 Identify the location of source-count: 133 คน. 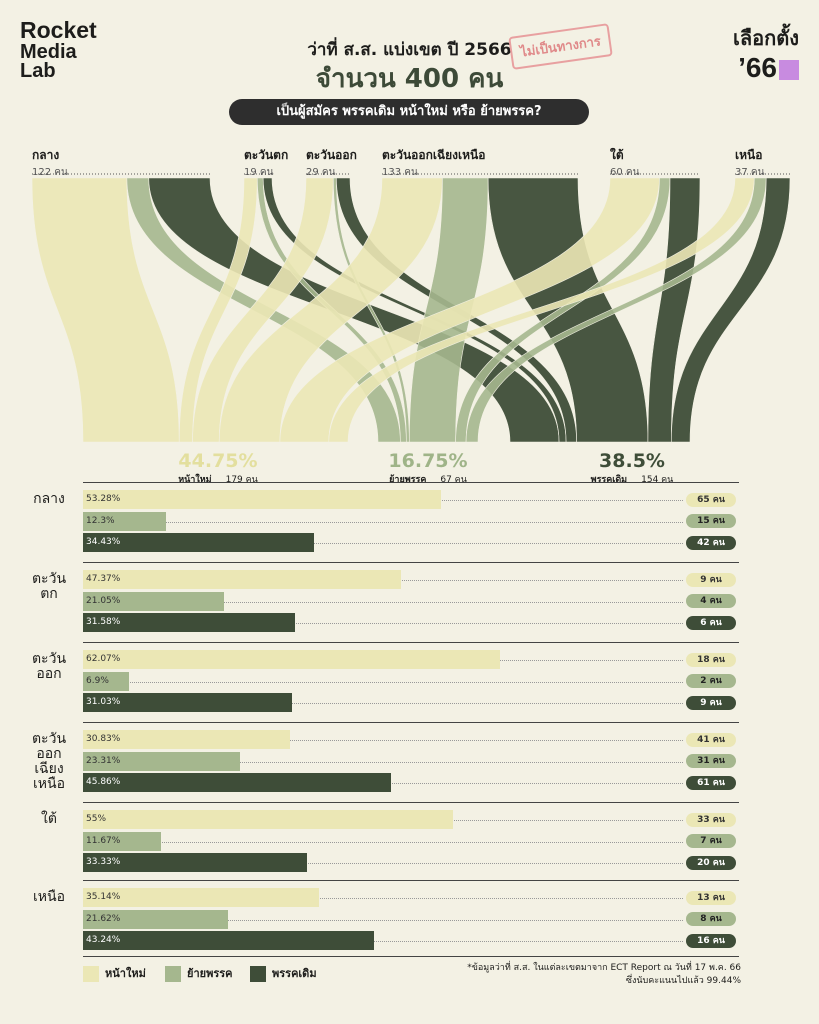
(400, 172).